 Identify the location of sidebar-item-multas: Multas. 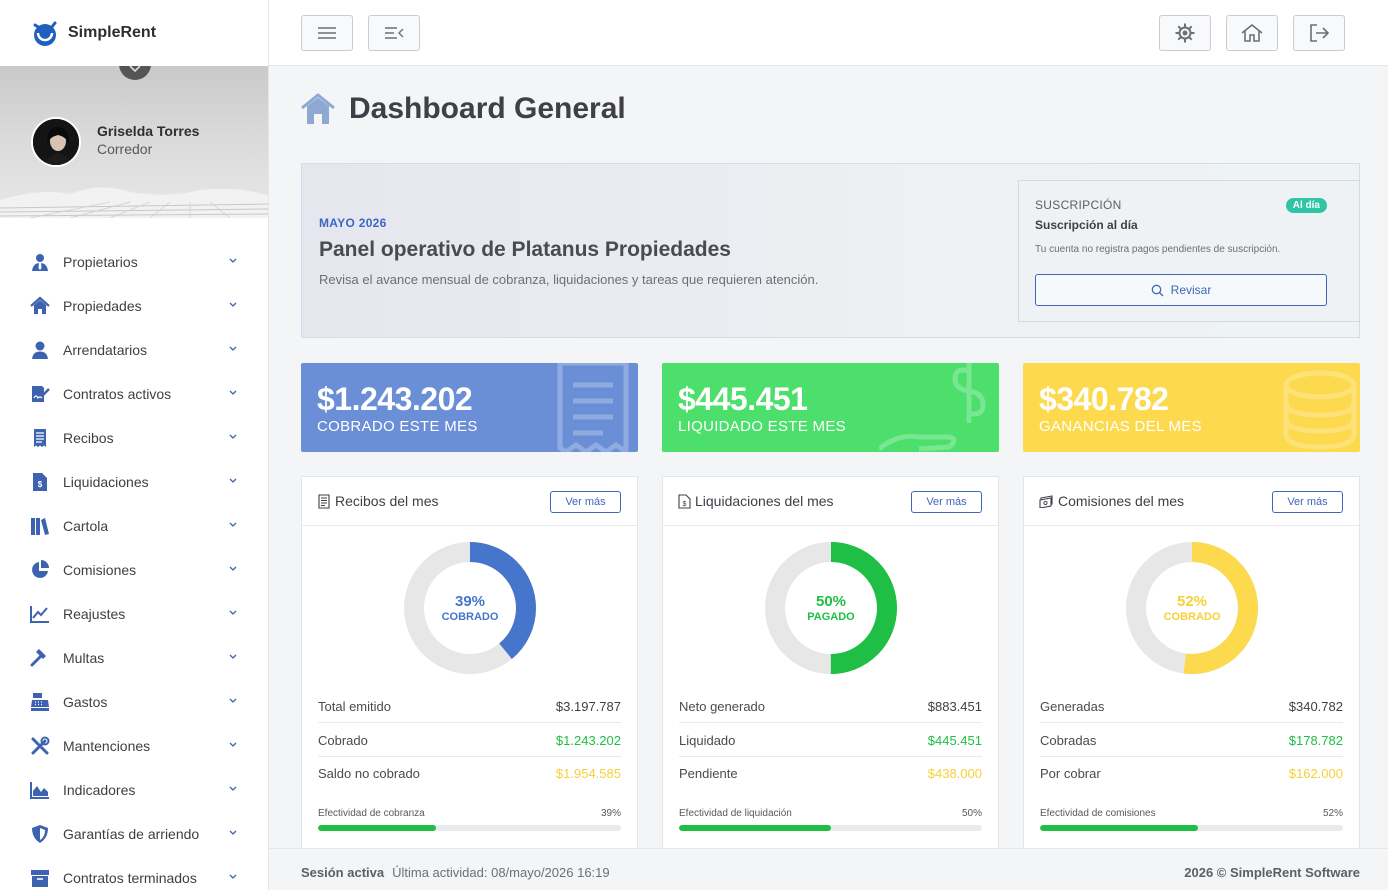
(134, 658).